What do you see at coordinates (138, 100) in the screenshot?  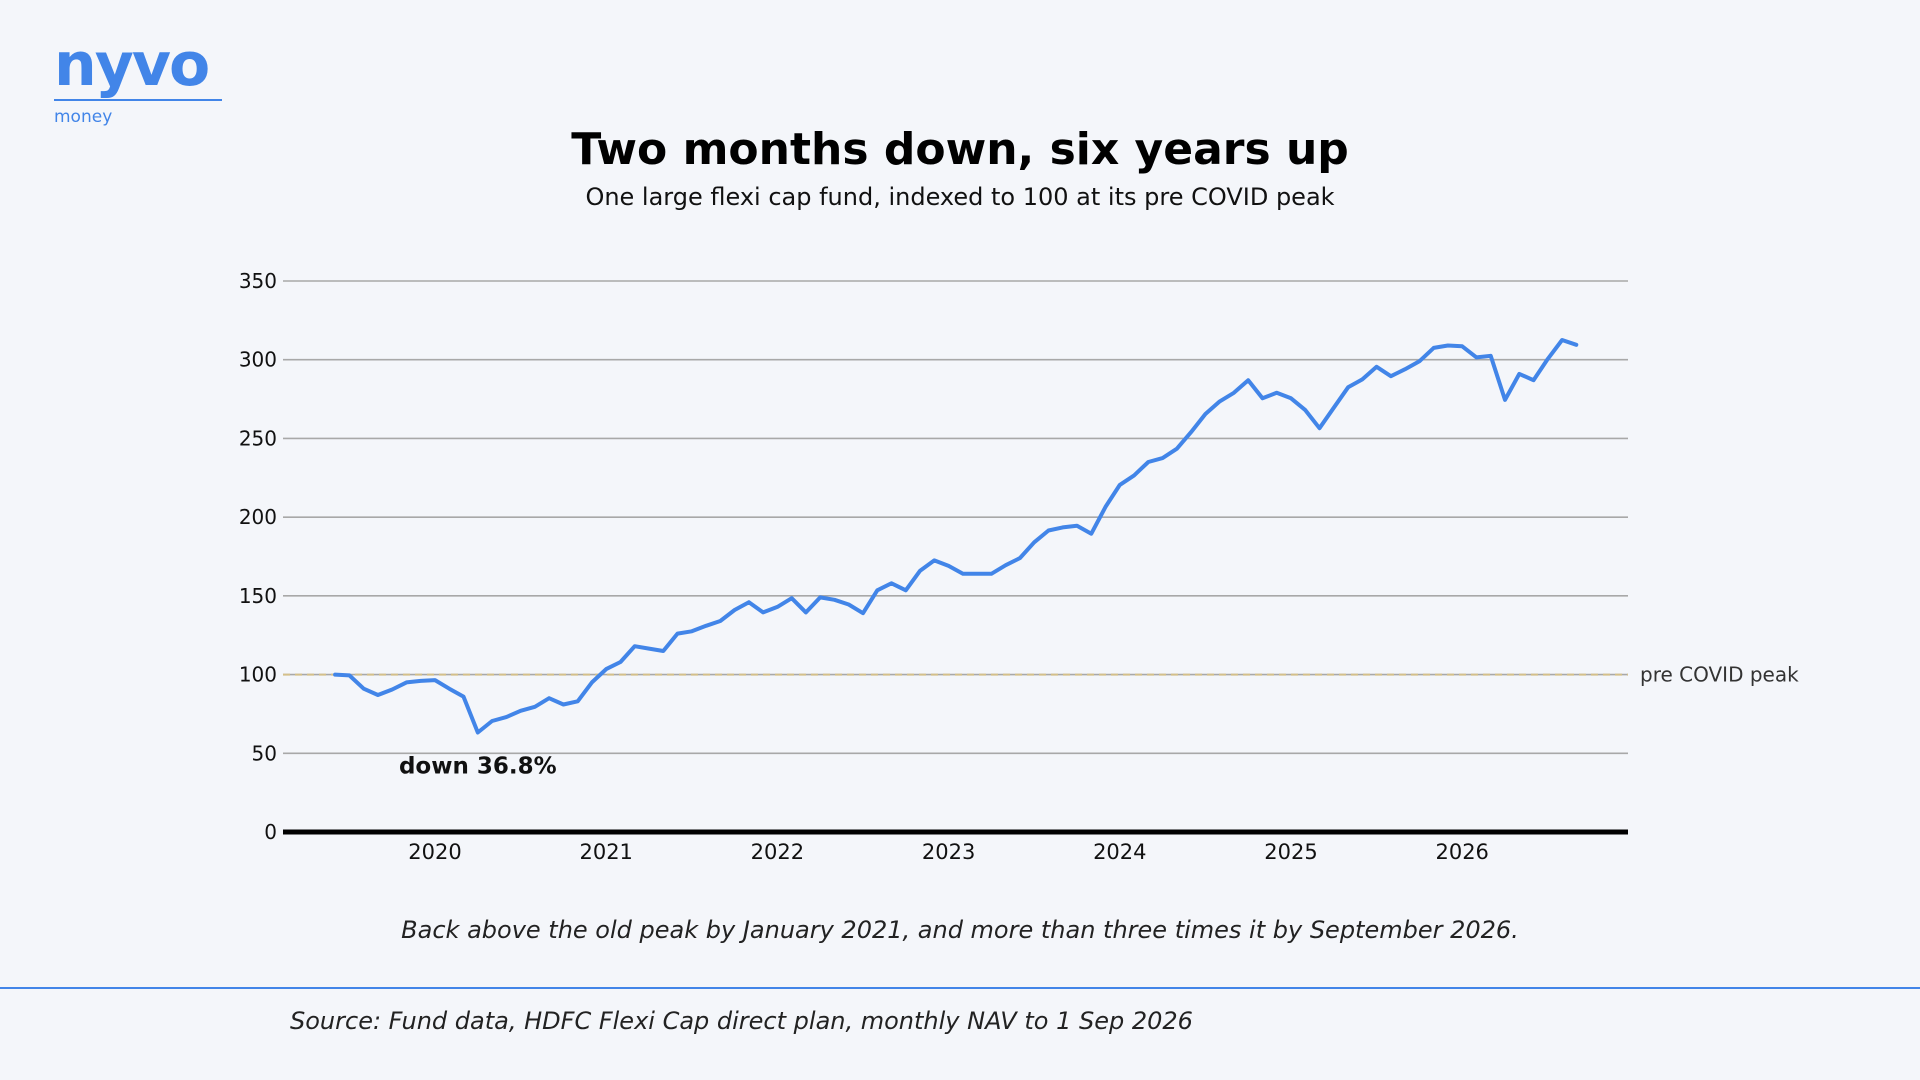 I see `logo-underline` at bounding box center [138, 100].